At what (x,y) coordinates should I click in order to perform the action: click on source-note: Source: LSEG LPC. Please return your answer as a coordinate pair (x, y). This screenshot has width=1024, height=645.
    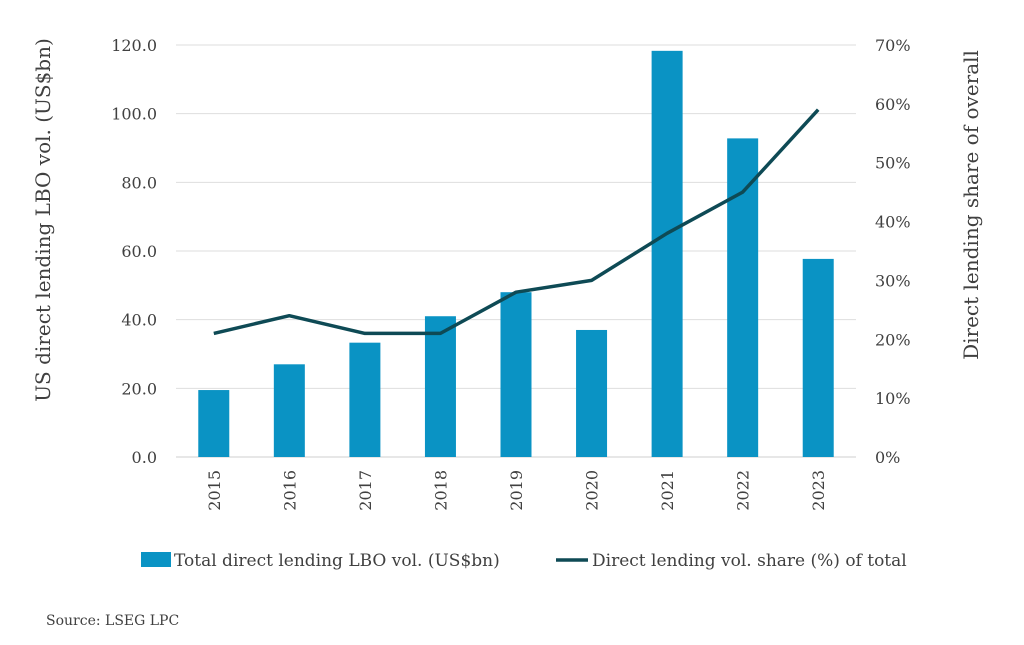
    Looking at the image, I should click on (113, 621).